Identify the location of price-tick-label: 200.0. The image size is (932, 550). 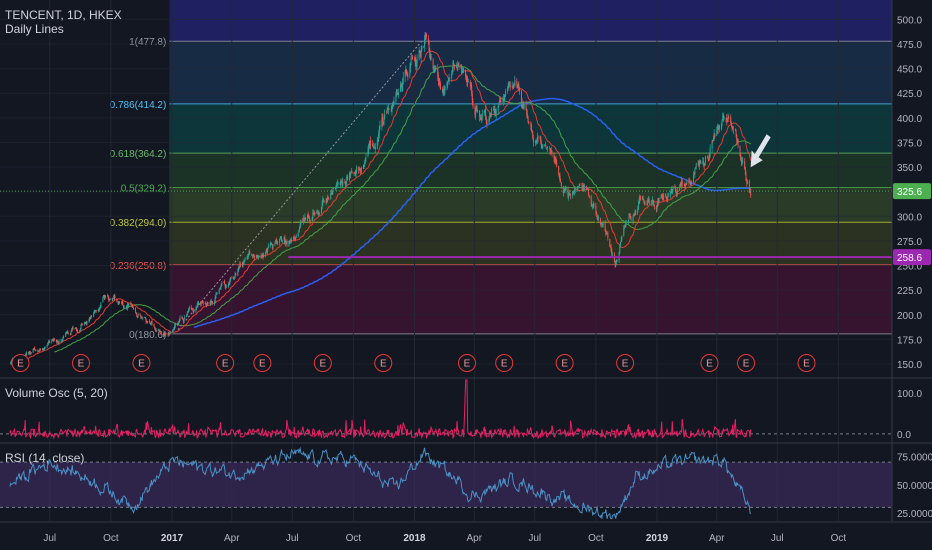
(909, 316).